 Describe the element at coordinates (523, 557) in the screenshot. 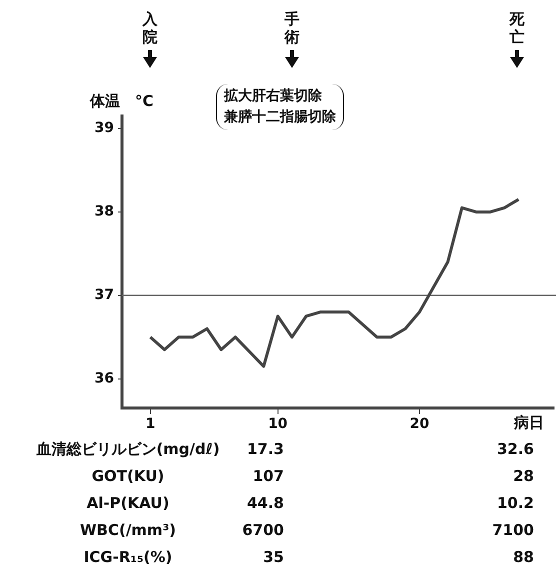

I see `data-label: 88` at that location.